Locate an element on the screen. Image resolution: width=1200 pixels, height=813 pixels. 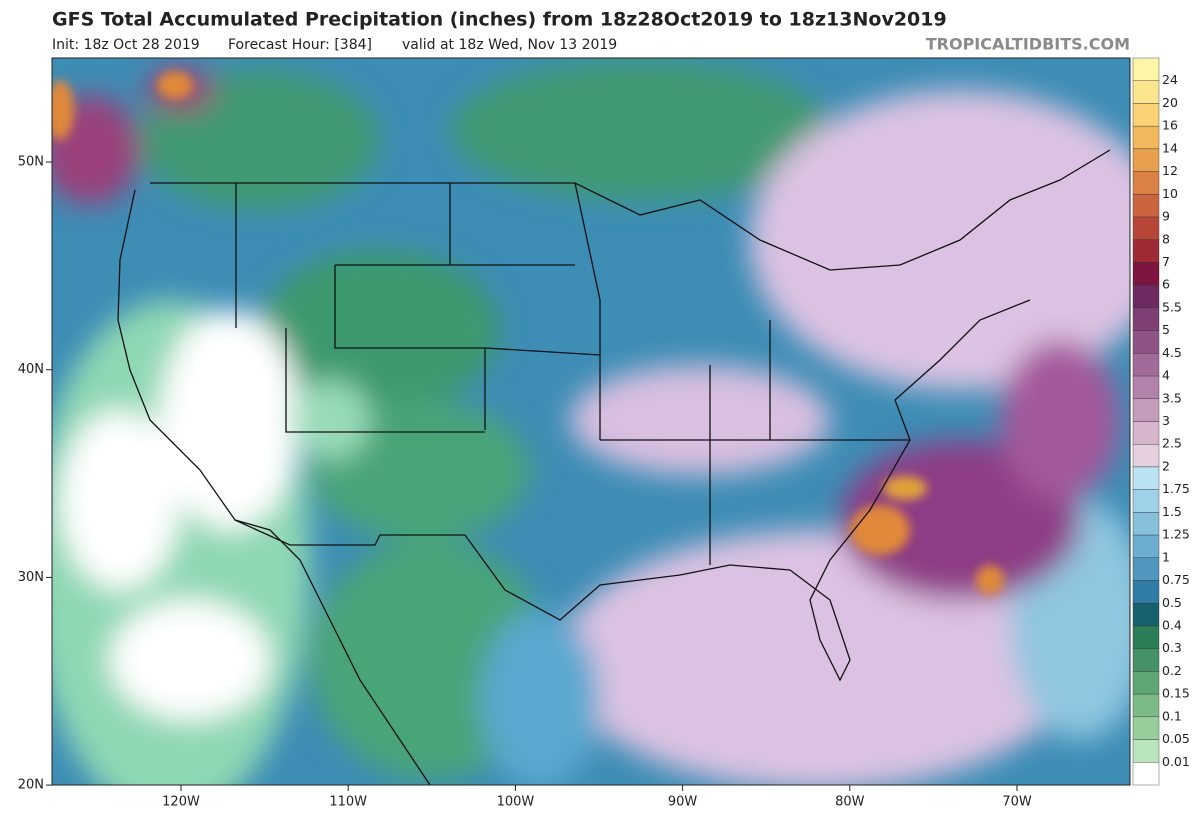
forecast-hour: Forecast Hour: [384] is located at coordinates (300, 45).